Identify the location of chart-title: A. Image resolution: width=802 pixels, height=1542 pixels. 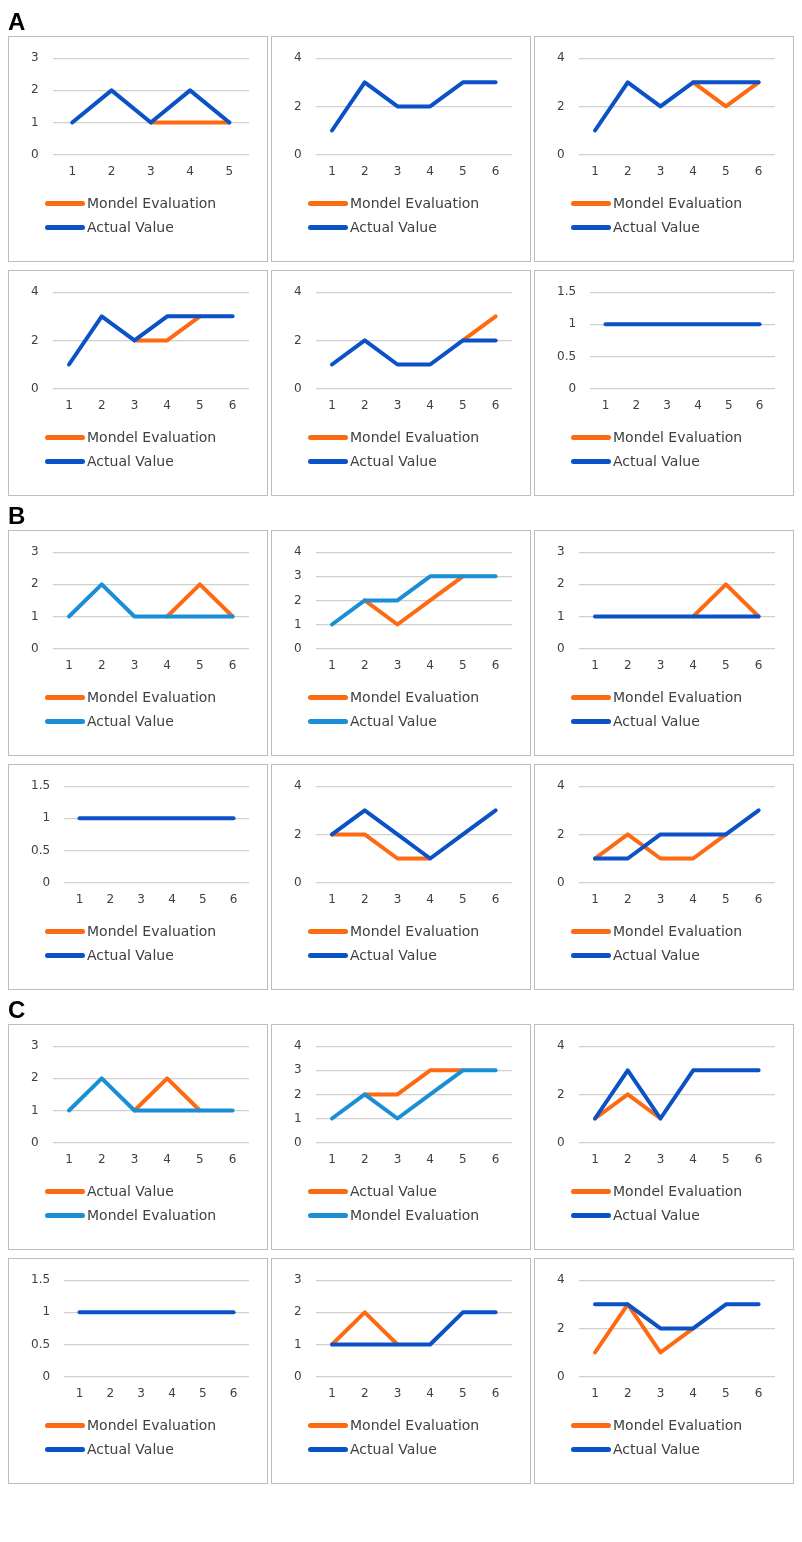
(17, 22).